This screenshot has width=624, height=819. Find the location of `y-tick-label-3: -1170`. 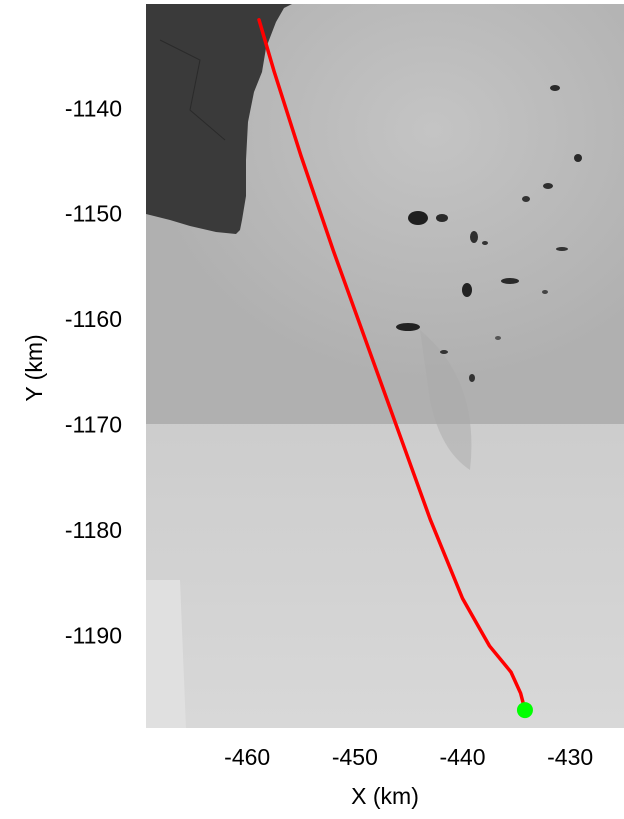

y-tick-label-3: -1170 is located at coordinates (93, 424).